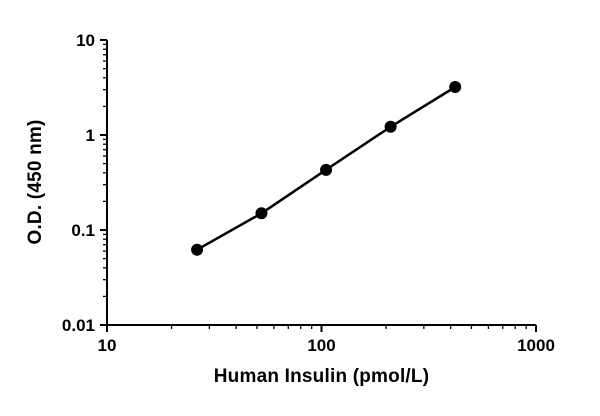  Describe the element at coordinates (536, 345) in the screenshot. I see `x-tick-label: 1000` at that location.